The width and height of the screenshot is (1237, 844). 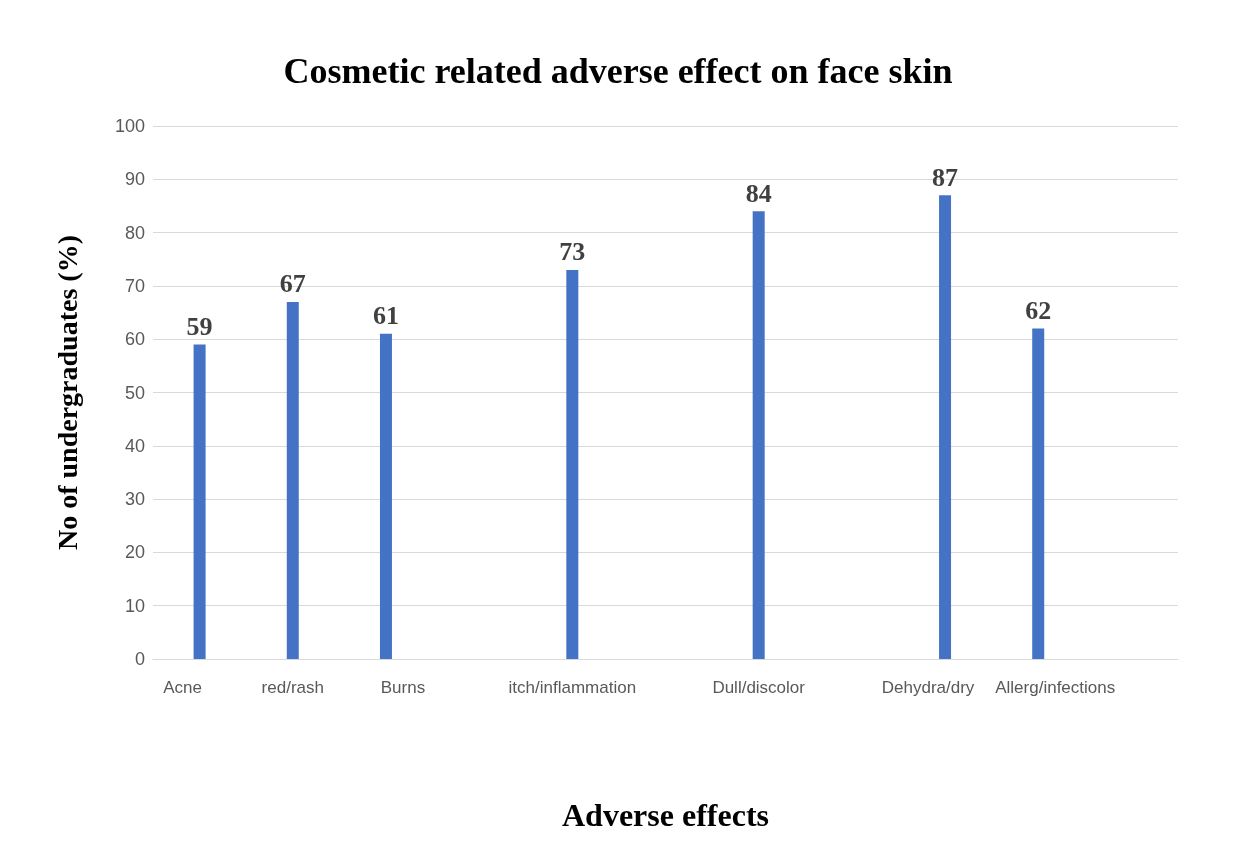 What do you see at coordinates (572, 252) in the screenshot?
I see `data-label: 73` at bounding box center [572, 252].